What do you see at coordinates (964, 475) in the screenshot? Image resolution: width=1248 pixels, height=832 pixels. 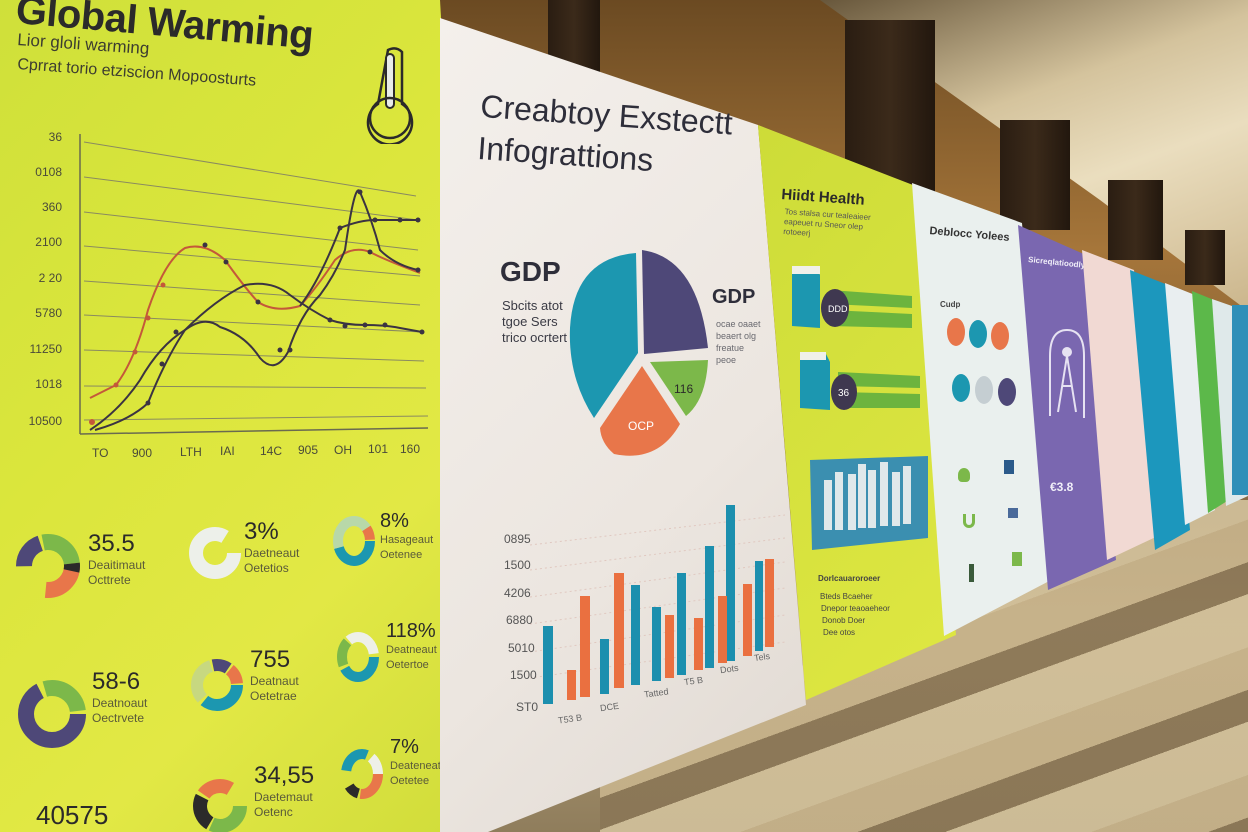 I see `plant-icon` at bounding box center [964, 475].